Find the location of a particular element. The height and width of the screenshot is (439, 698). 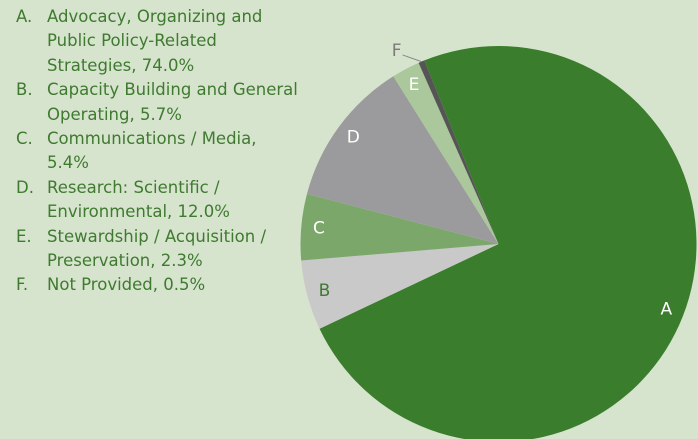

slice-label: E is located at coordinates (414, 85).